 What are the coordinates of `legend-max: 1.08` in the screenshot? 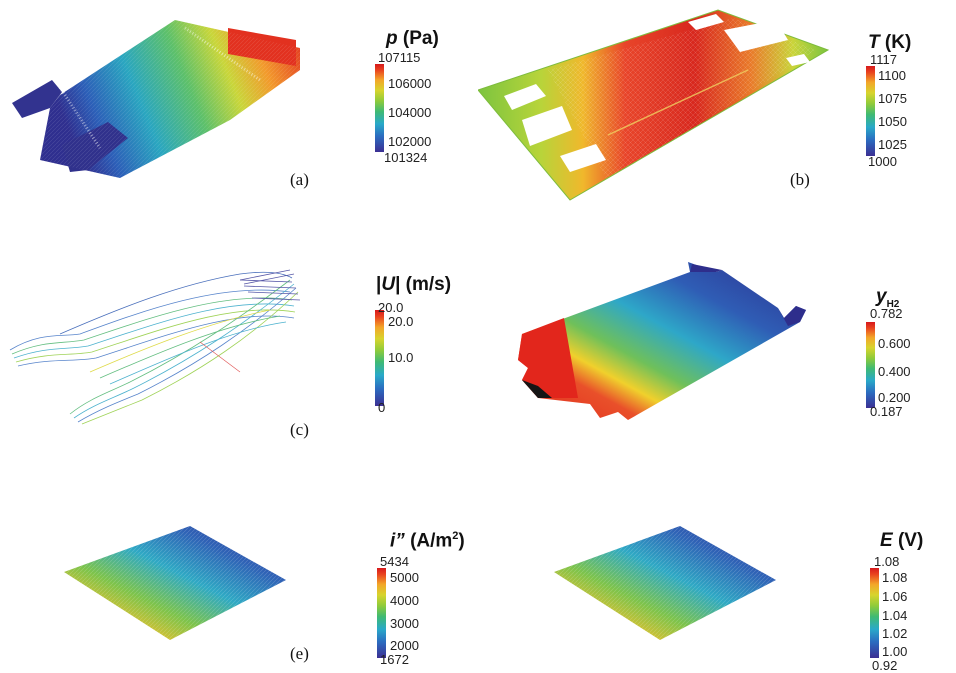 It's located at (887, 561).